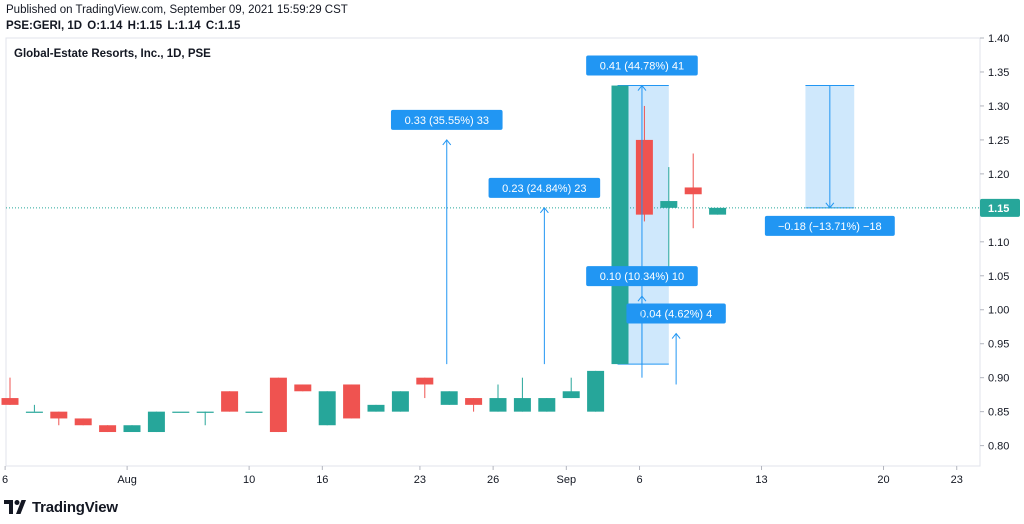  Describe the element at coordinates (883, 480) in the screenshot. I see `x-tick-label: 20` at that location.